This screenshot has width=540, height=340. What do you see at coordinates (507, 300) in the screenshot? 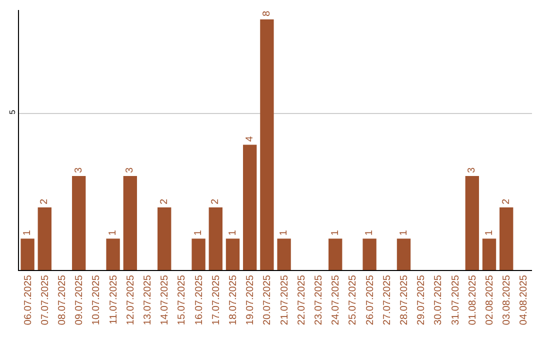
I see `x-tick-label: 03.08.2025` at bounding box center [507, 300].